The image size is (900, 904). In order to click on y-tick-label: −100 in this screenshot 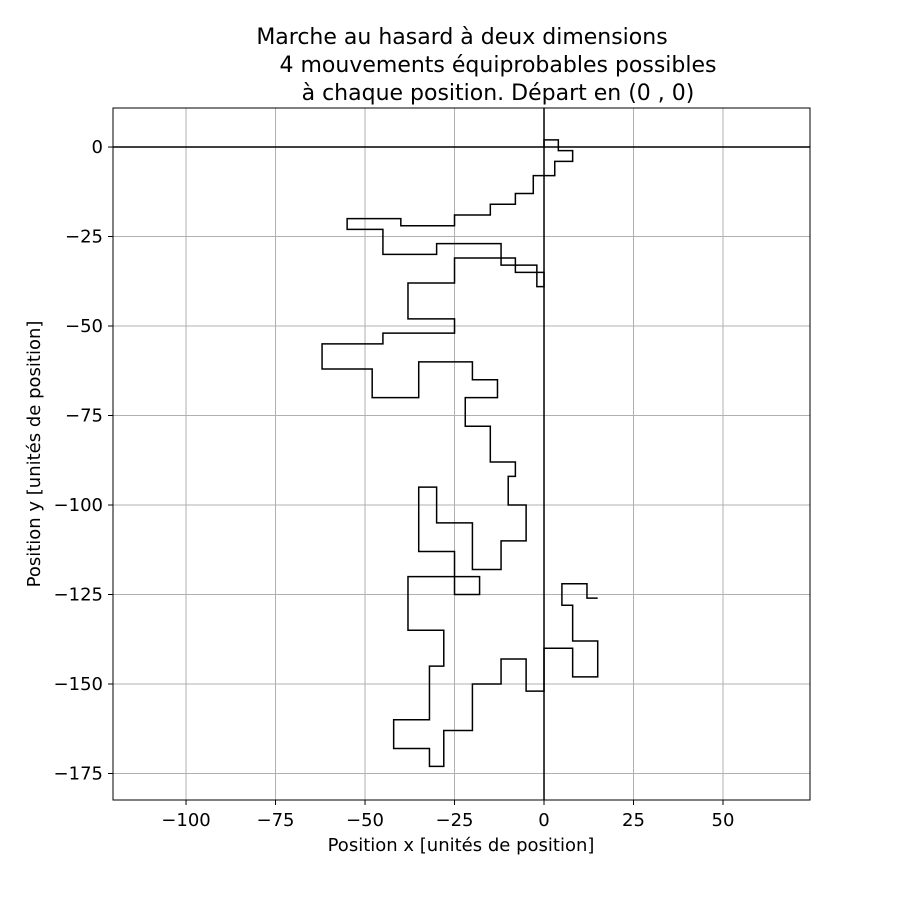, I will do `click(78, 505)`.